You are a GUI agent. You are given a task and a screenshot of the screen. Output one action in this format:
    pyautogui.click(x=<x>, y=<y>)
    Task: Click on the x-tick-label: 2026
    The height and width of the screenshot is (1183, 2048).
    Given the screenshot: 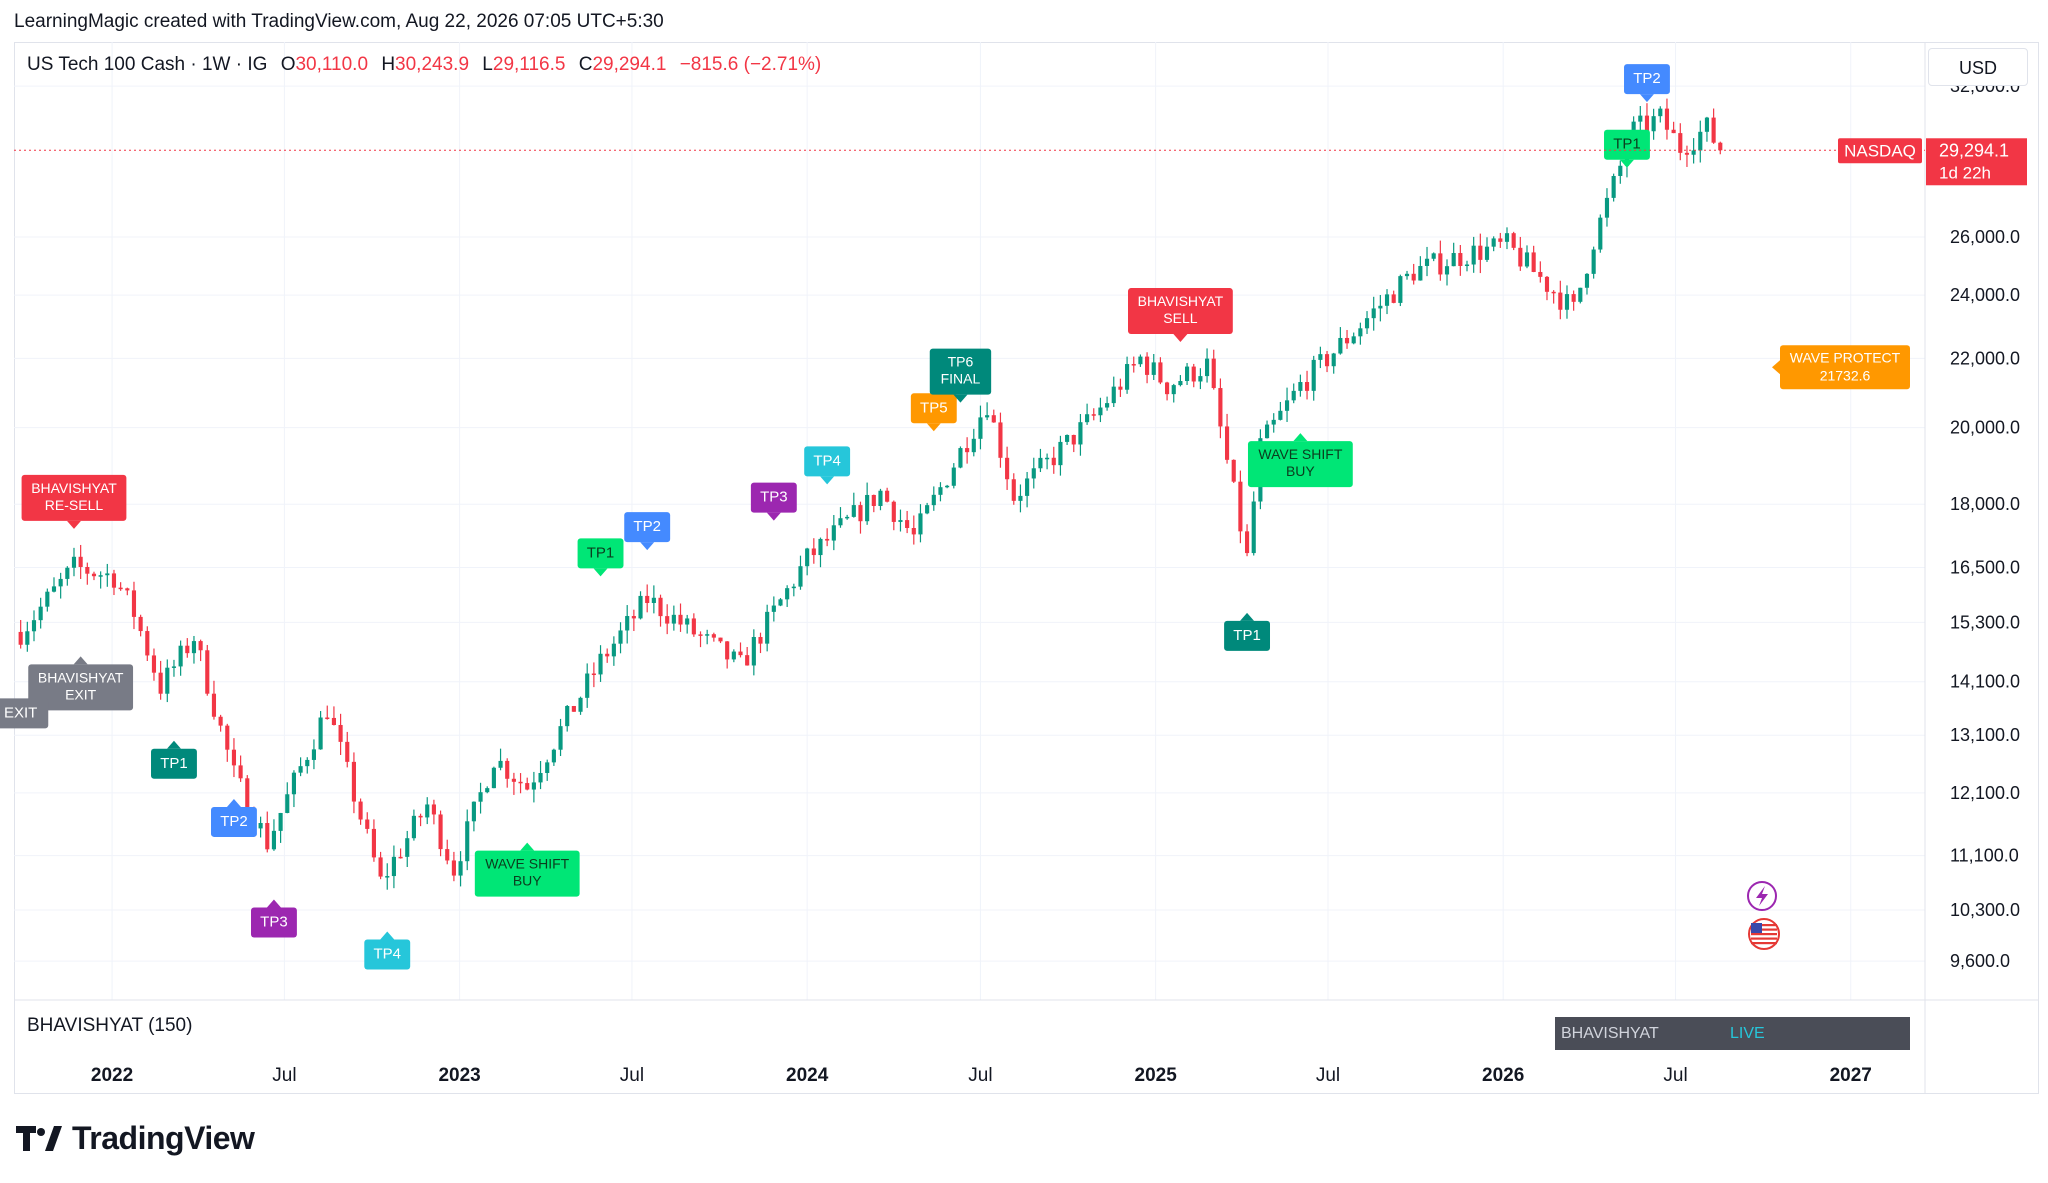 What is the action you would take?
    pyautogui.click(x=1503, y=1075)
    